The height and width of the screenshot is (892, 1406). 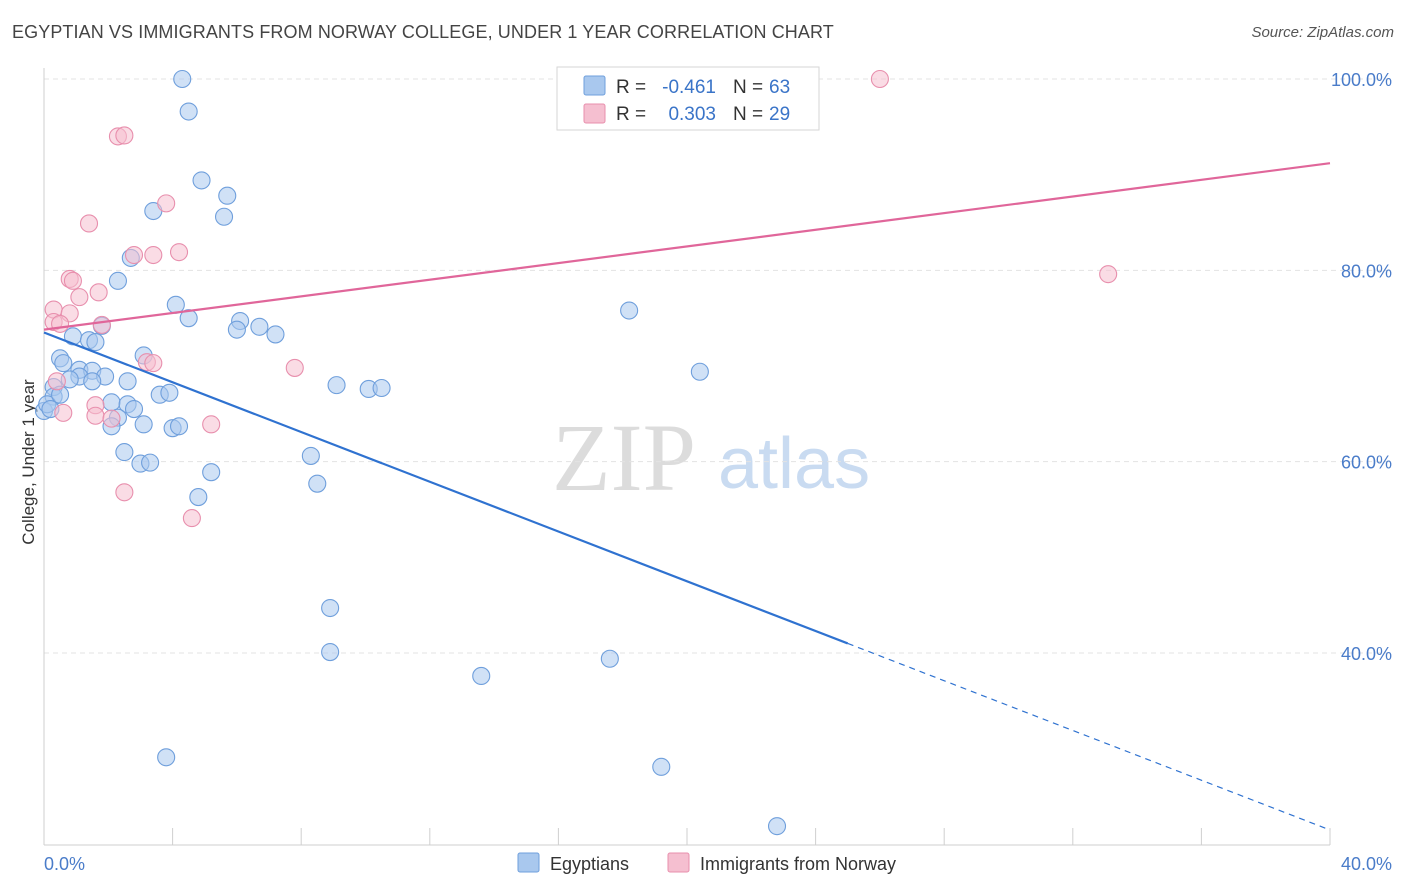 What do you see at coordinates (1089, 736) in the screenshot?
I see `trendline-egyptians-extension` at bounding box center [1089, 736].